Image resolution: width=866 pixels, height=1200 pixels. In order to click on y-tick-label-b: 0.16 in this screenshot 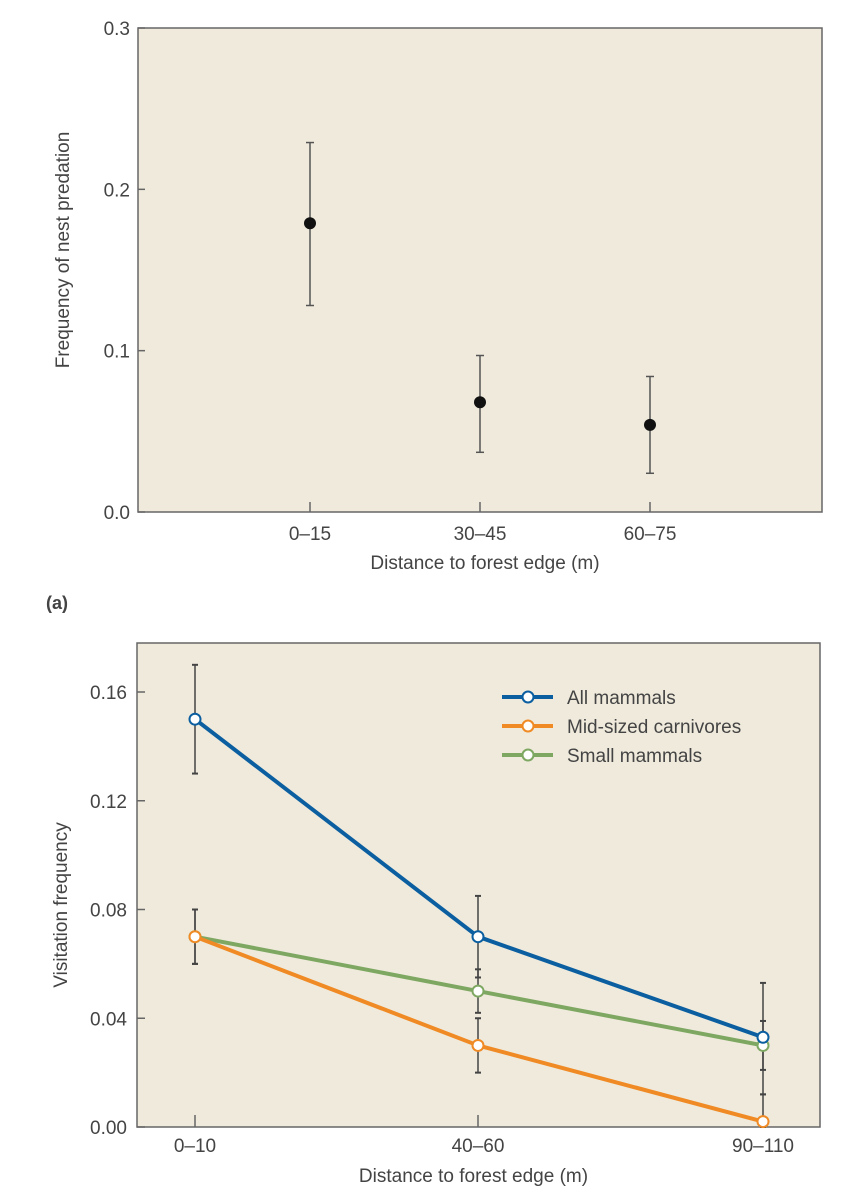, I will do `click(108, 693)`.